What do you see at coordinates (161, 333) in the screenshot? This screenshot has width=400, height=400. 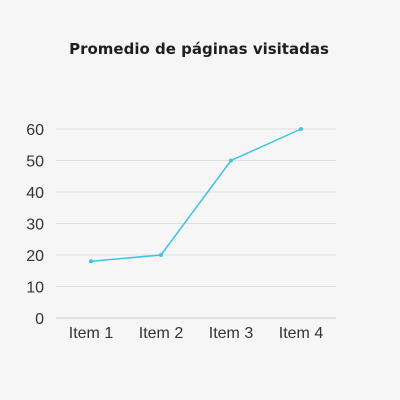 I see `x-tick-label-2: Item 2` at bounding box center [161, 333].